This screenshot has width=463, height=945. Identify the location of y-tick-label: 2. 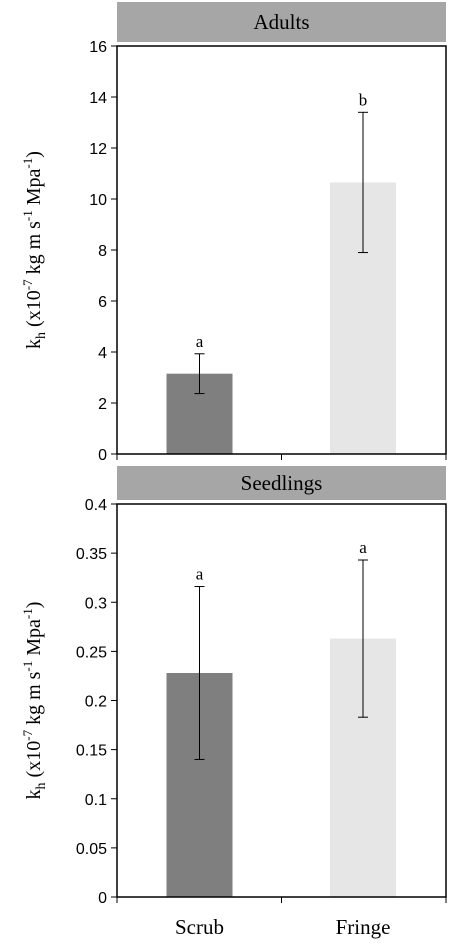
(102, 404).